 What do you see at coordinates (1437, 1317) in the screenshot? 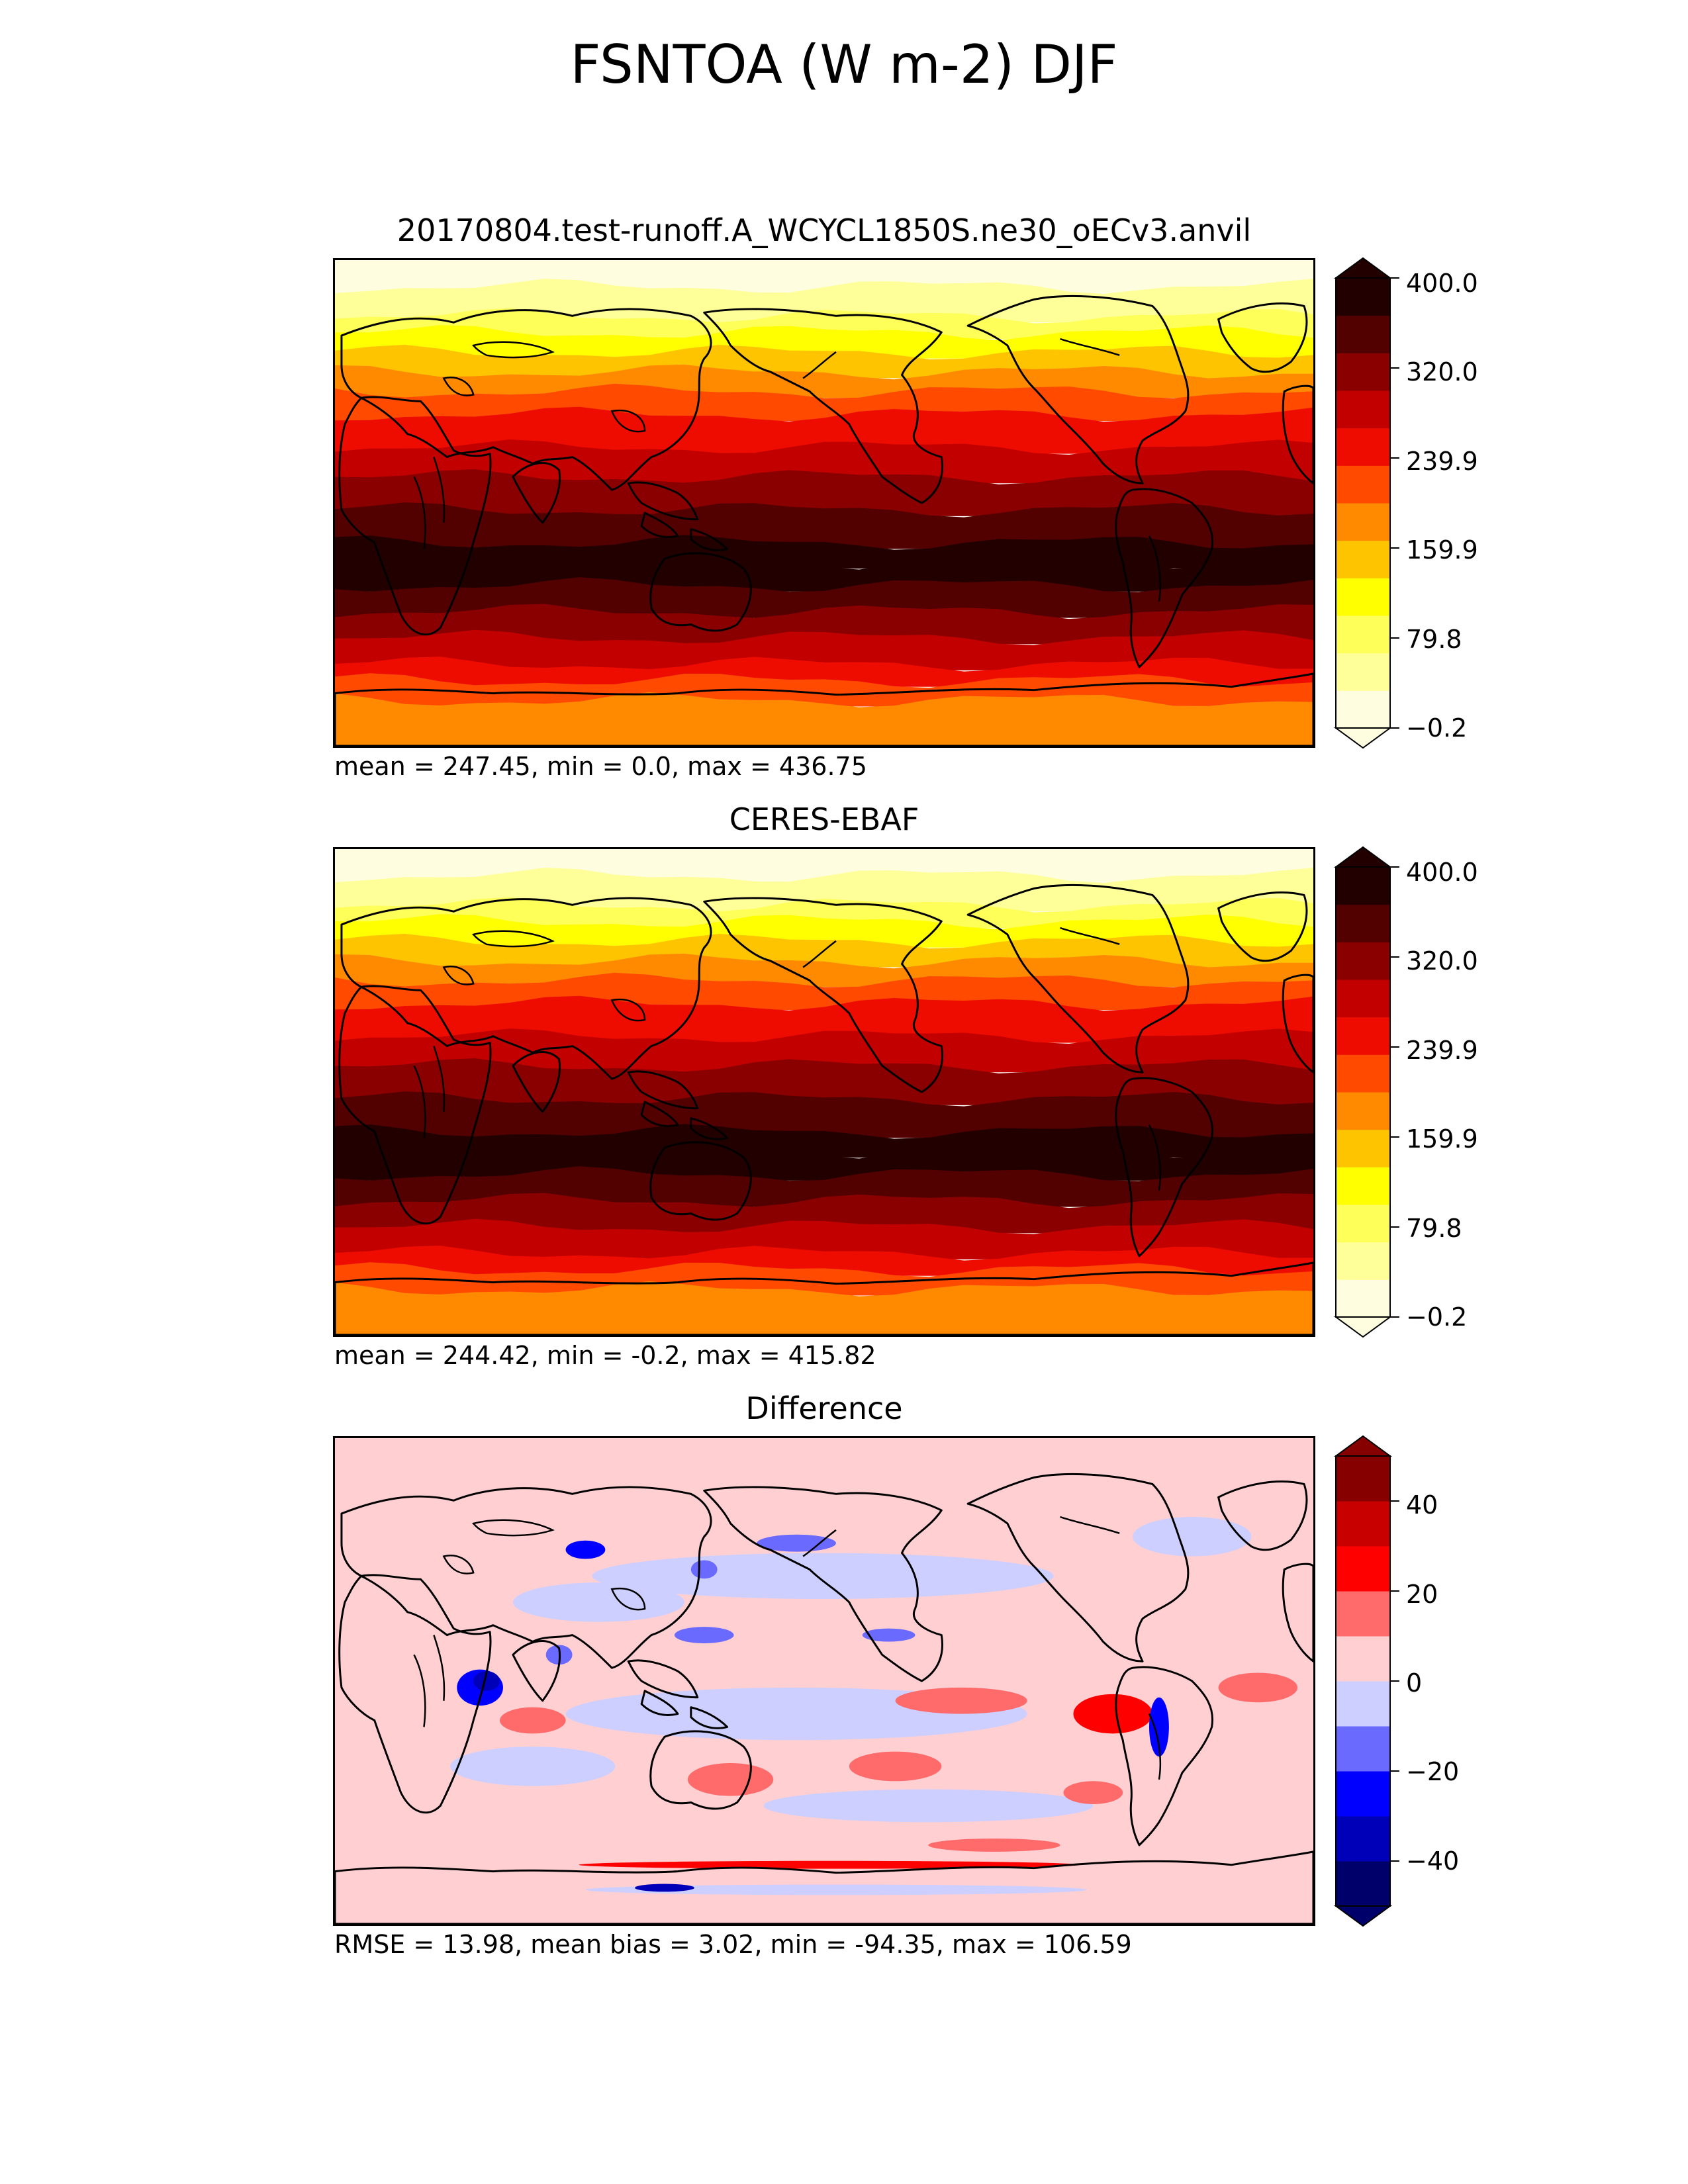
I see `colorbar-tick-label: −0.2` at bounding box center [1437, 1317].